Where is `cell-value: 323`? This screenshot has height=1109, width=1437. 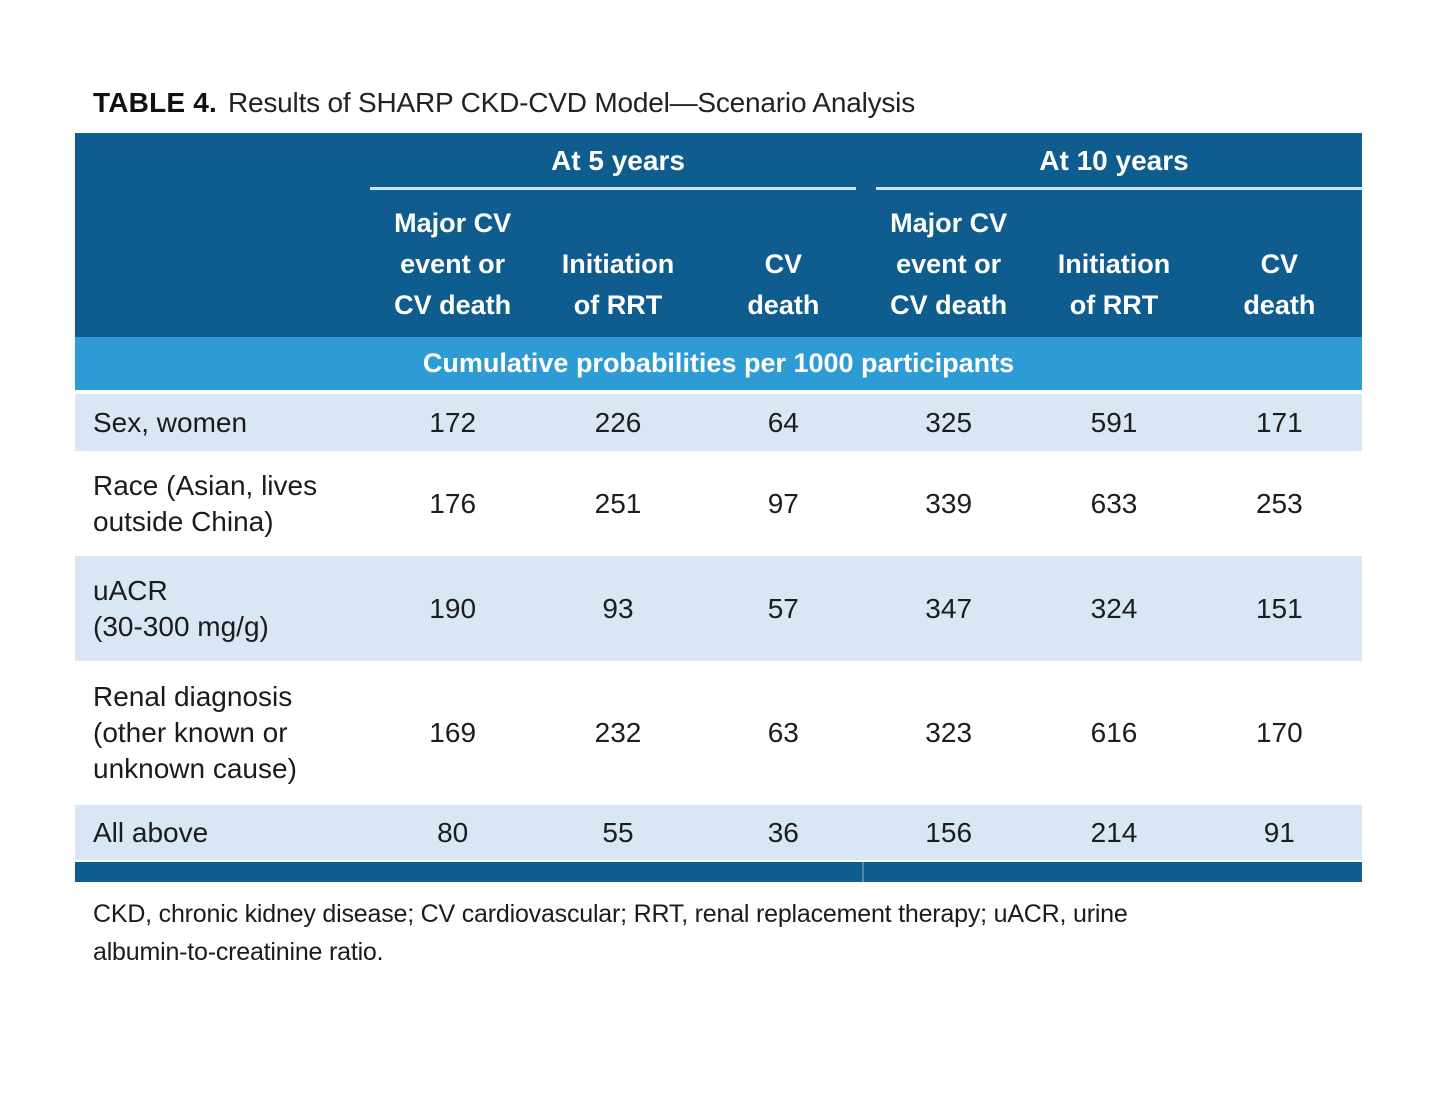 cell-value: 323 is located at coordinates (949, 732).